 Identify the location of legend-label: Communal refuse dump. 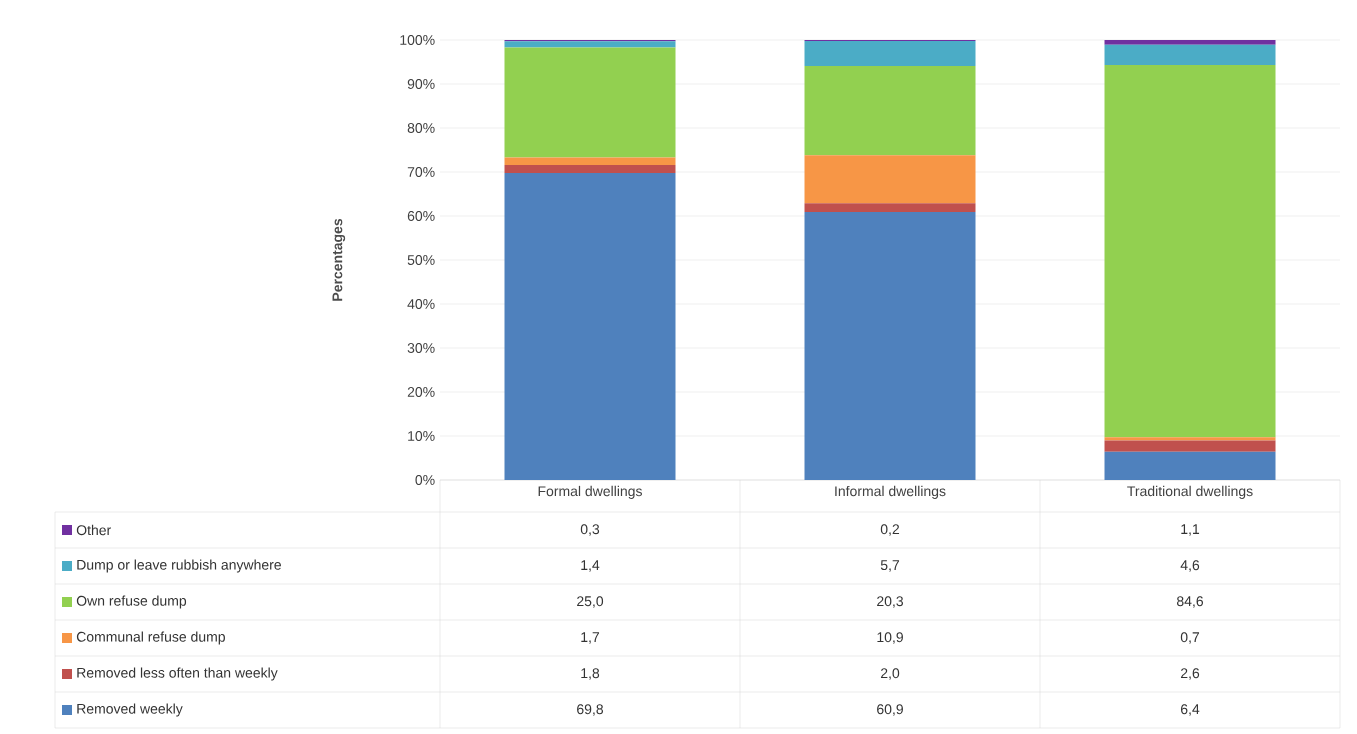
(150, 638).